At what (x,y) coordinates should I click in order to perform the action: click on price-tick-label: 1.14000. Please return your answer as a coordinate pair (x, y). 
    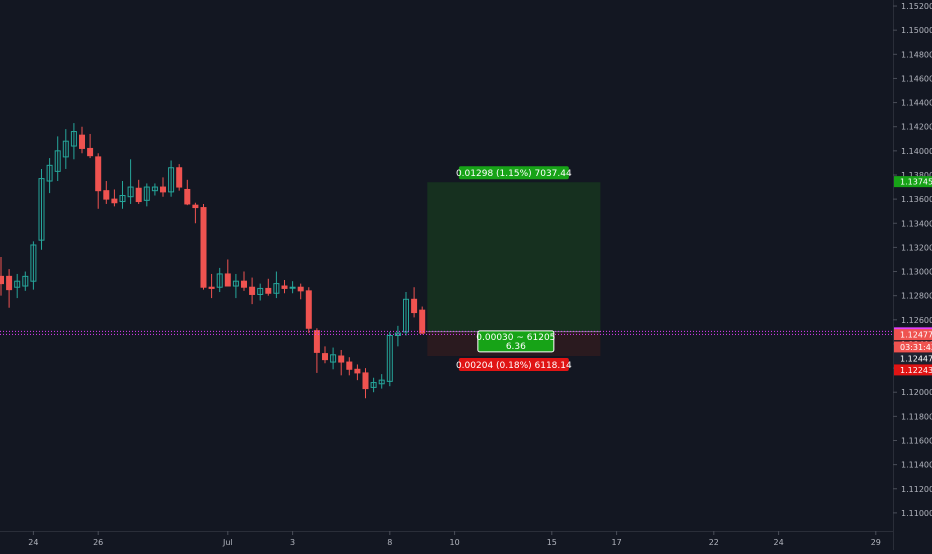
    Looking at the image, I should click on (916, 151).